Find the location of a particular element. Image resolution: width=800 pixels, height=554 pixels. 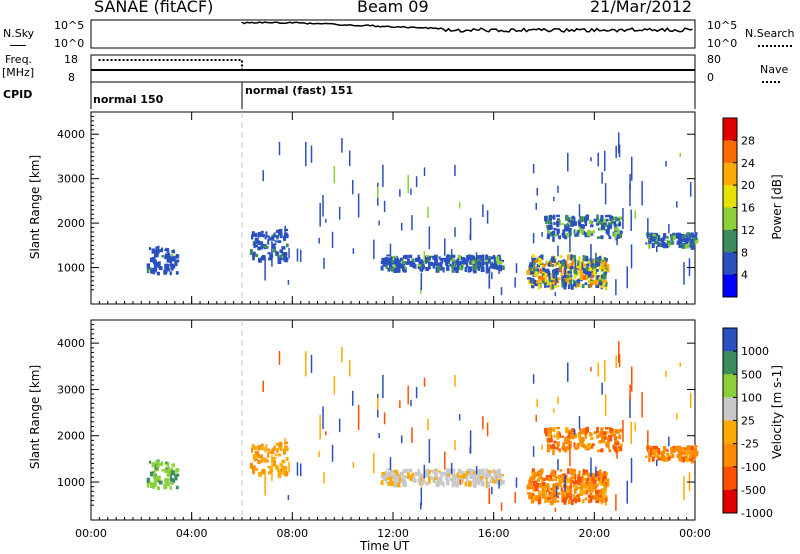

cpid-mode-2: normal (fast) 151 is located at coordinates (299, 90).